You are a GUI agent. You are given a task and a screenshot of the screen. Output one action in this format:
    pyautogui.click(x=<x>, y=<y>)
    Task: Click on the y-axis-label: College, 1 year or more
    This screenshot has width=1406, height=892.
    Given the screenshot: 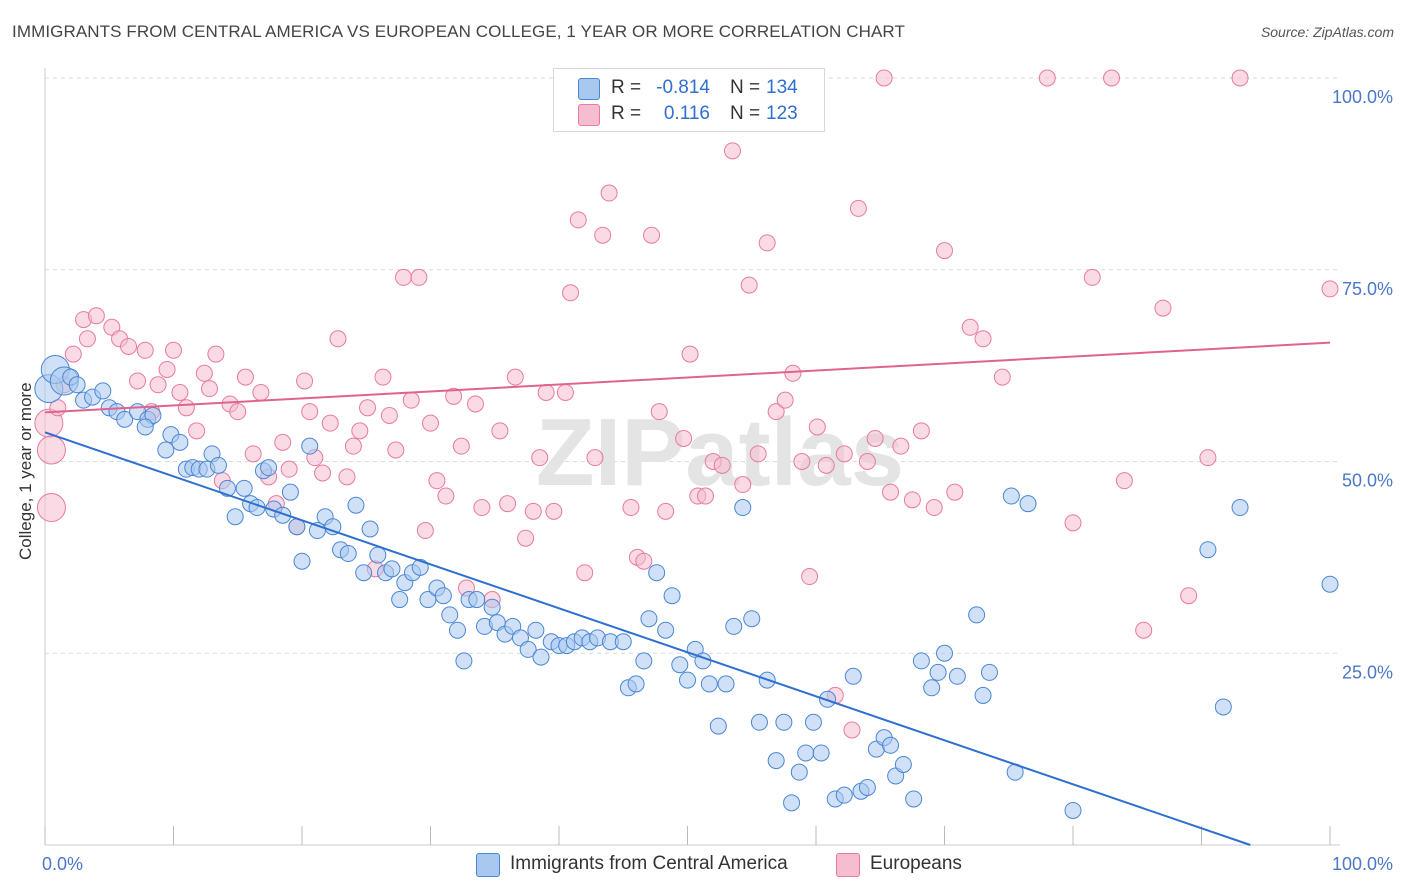 What is the action you would take?
    pyautogui.click(x=25, y=471)
    